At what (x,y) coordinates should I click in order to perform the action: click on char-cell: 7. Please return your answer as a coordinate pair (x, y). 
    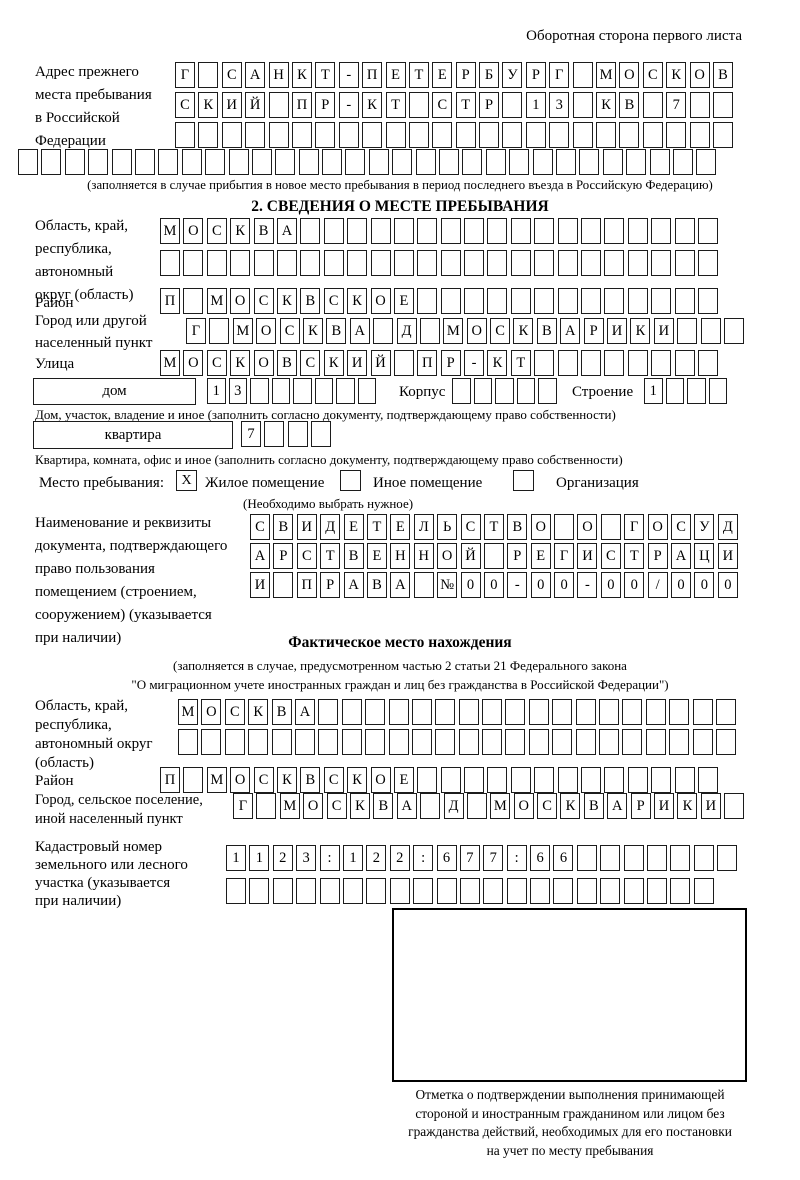
    Looking at the image, I should click on (676, 105).